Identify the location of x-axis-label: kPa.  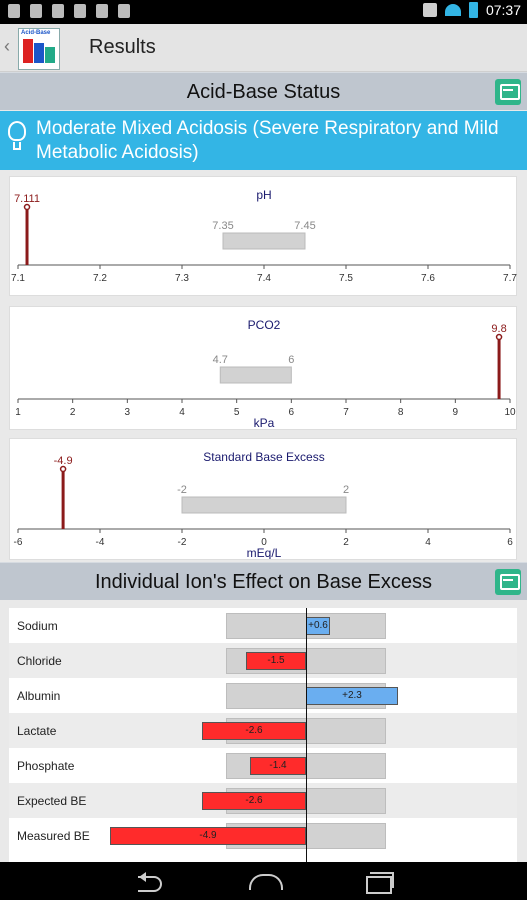
(264, 422).